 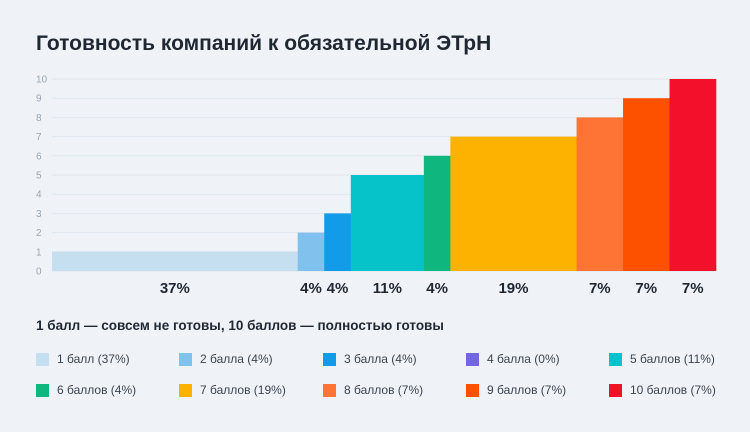 What do you see at coordinates (174, 288) in the screenshot?
I see `share-label-score-1: 37%` at bounding box center [174, 288].